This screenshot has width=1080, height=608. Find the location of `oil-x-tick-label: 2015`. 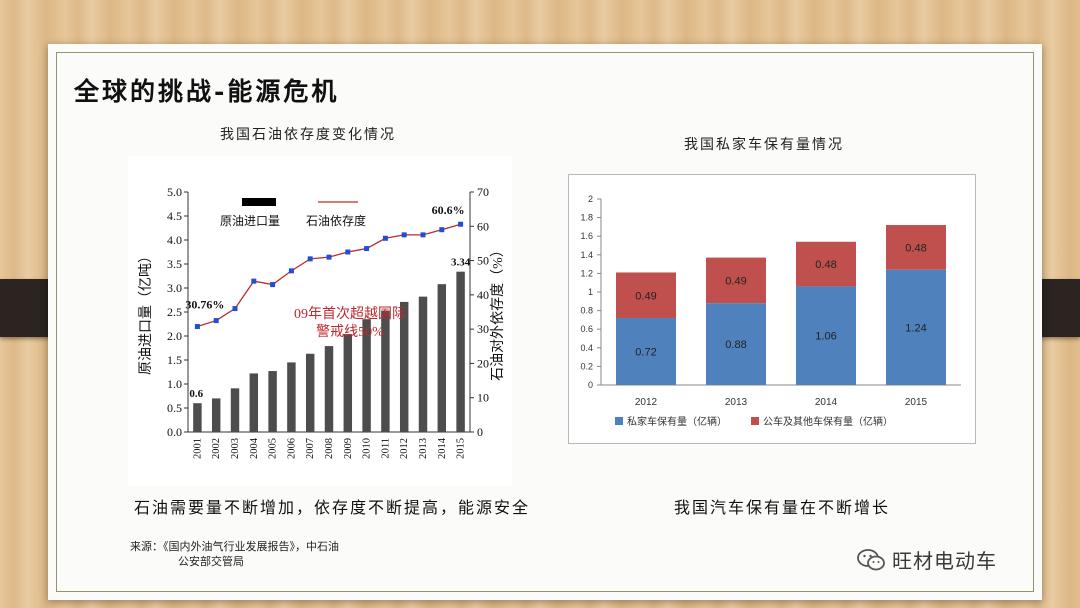

oil-x-tick-label: 2015 is located at coordinates (461, 448).